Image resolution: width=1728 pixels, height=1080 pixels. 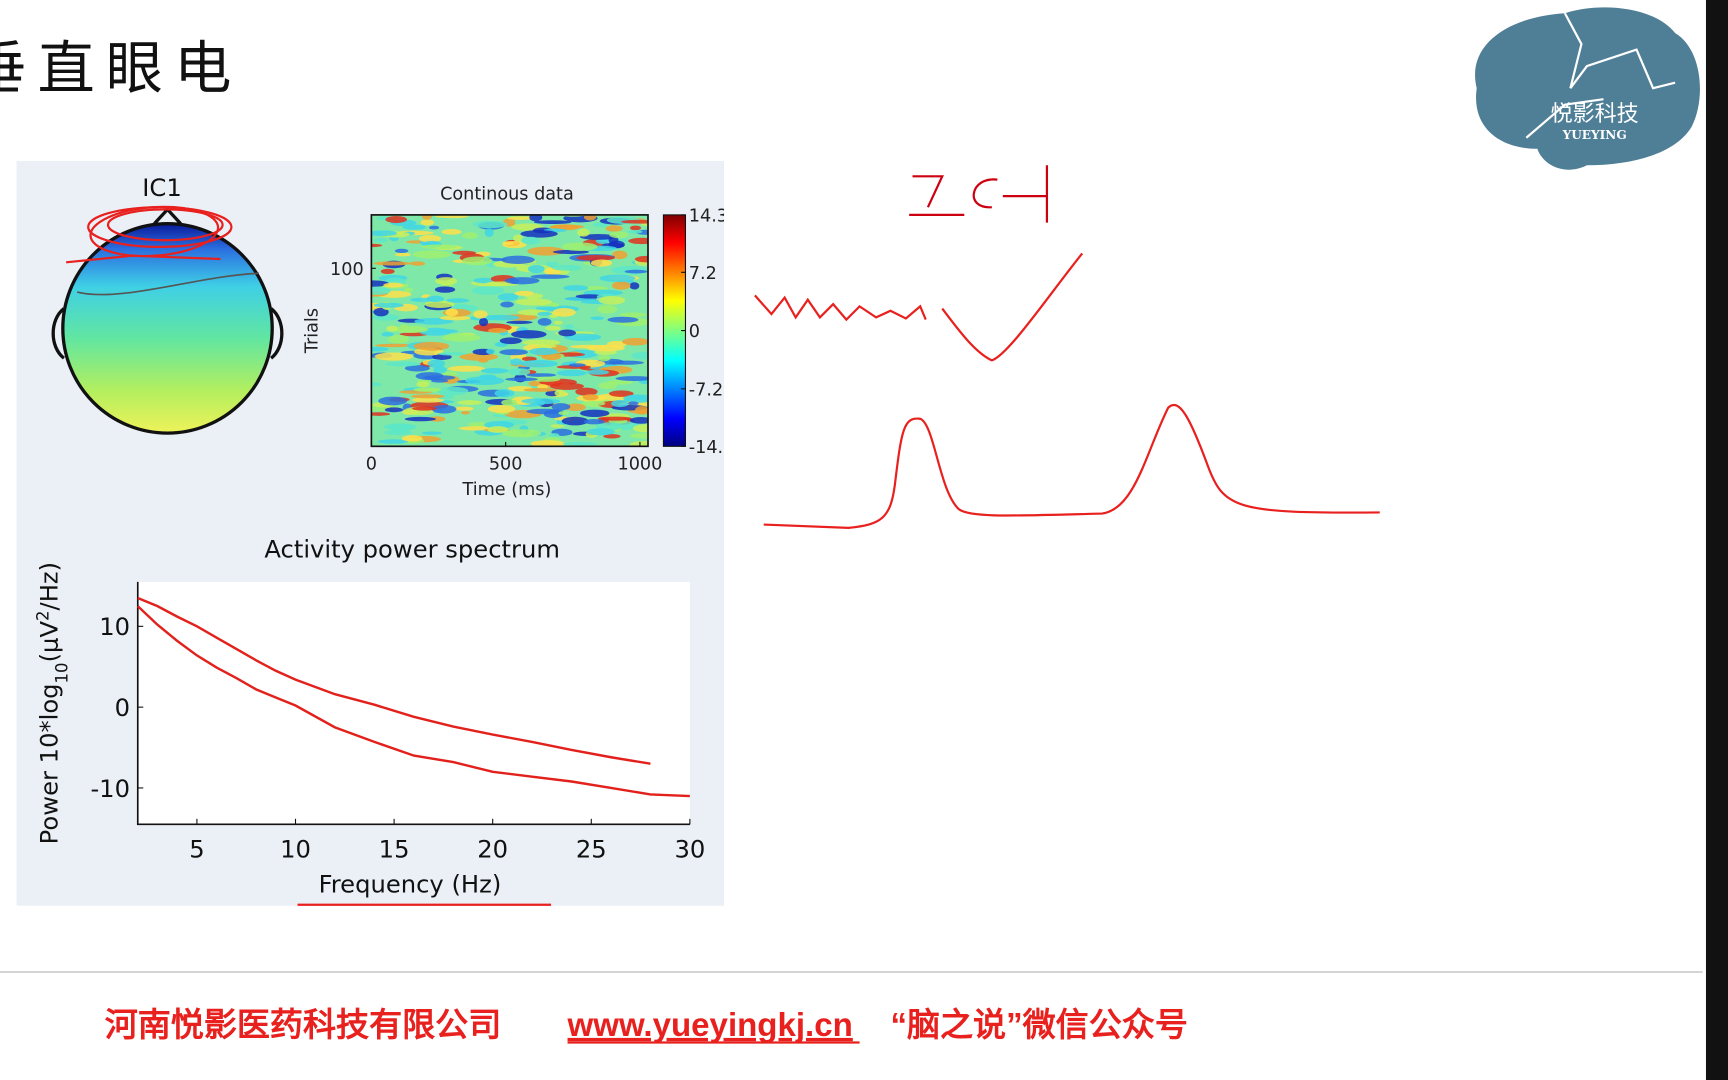 What do you see at coordinates (312, 331) in the screenshot?
I see `y-axis-label: Trials` at bounding box center [312, 331].